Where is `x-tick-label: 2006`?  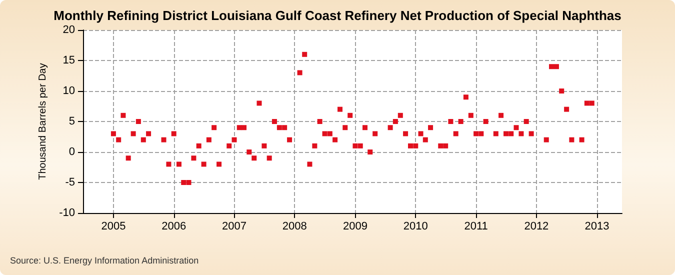 x-tick-label: 2006 is located at coordinates (174, 226).